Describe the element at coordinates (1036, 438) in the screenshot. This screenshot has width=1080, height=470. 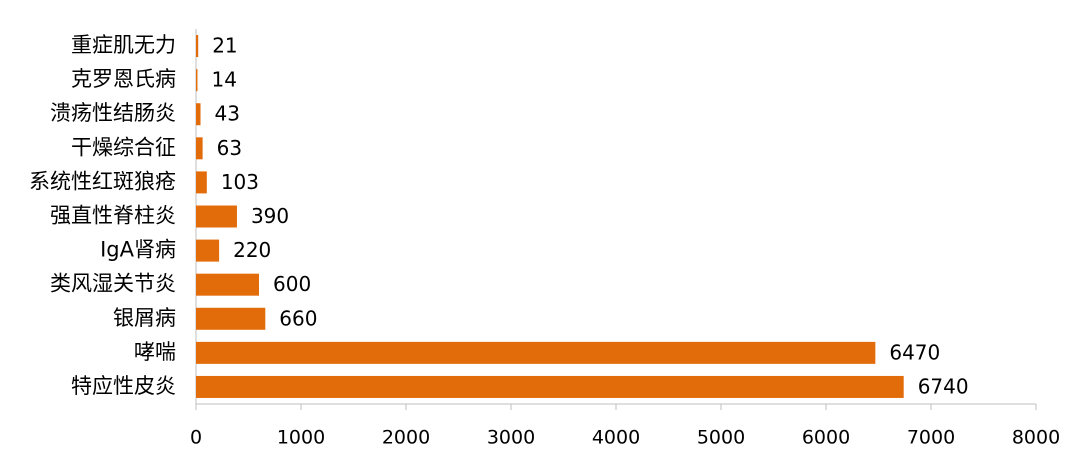
I see `x-tick-label: 8000` at that location.